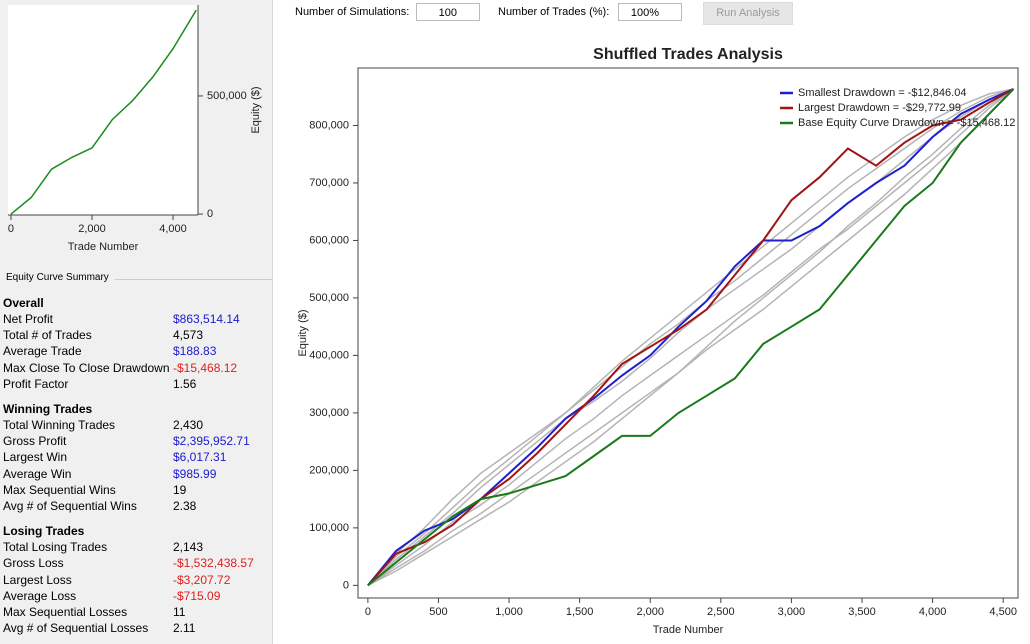 This screenshot has width=1030, height=644. I want to click on y-tick-label: 200,000, so click(329, 470).